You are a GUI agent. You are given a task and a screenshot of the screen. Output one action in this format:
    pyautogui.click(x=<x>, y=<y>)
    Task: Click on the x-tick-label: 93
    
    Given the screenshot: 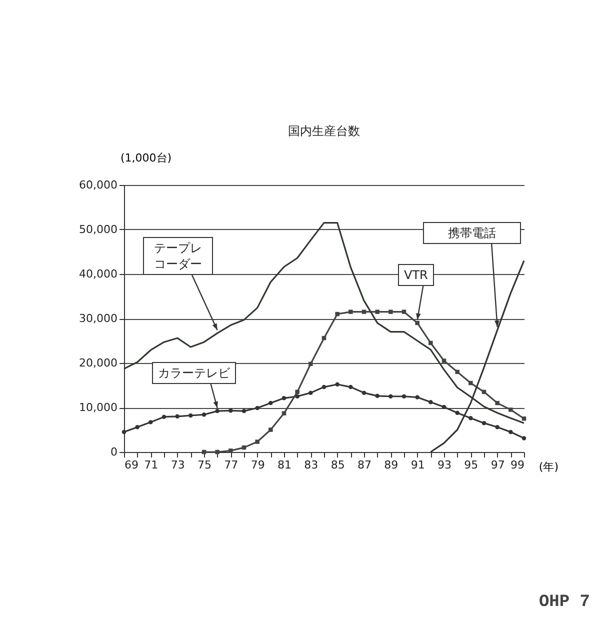 What is the action you would take?
    pyautogui.click(x=445, y=465)
    